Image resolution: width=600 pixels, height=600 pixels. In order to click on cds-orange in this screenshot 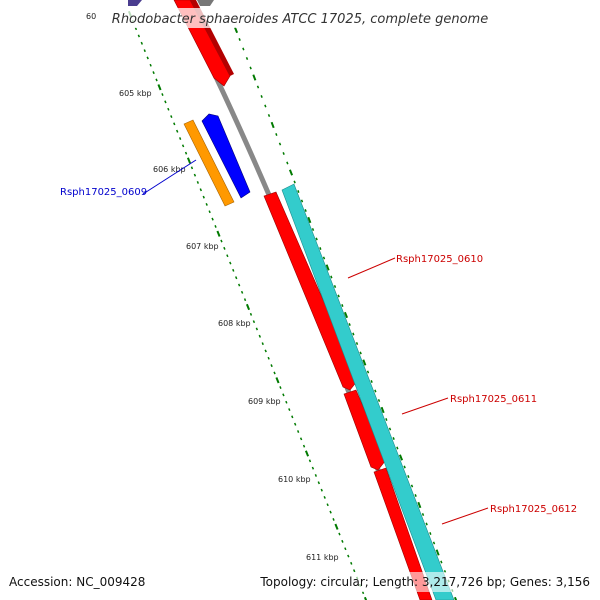, I will do `click(209, 163)`.